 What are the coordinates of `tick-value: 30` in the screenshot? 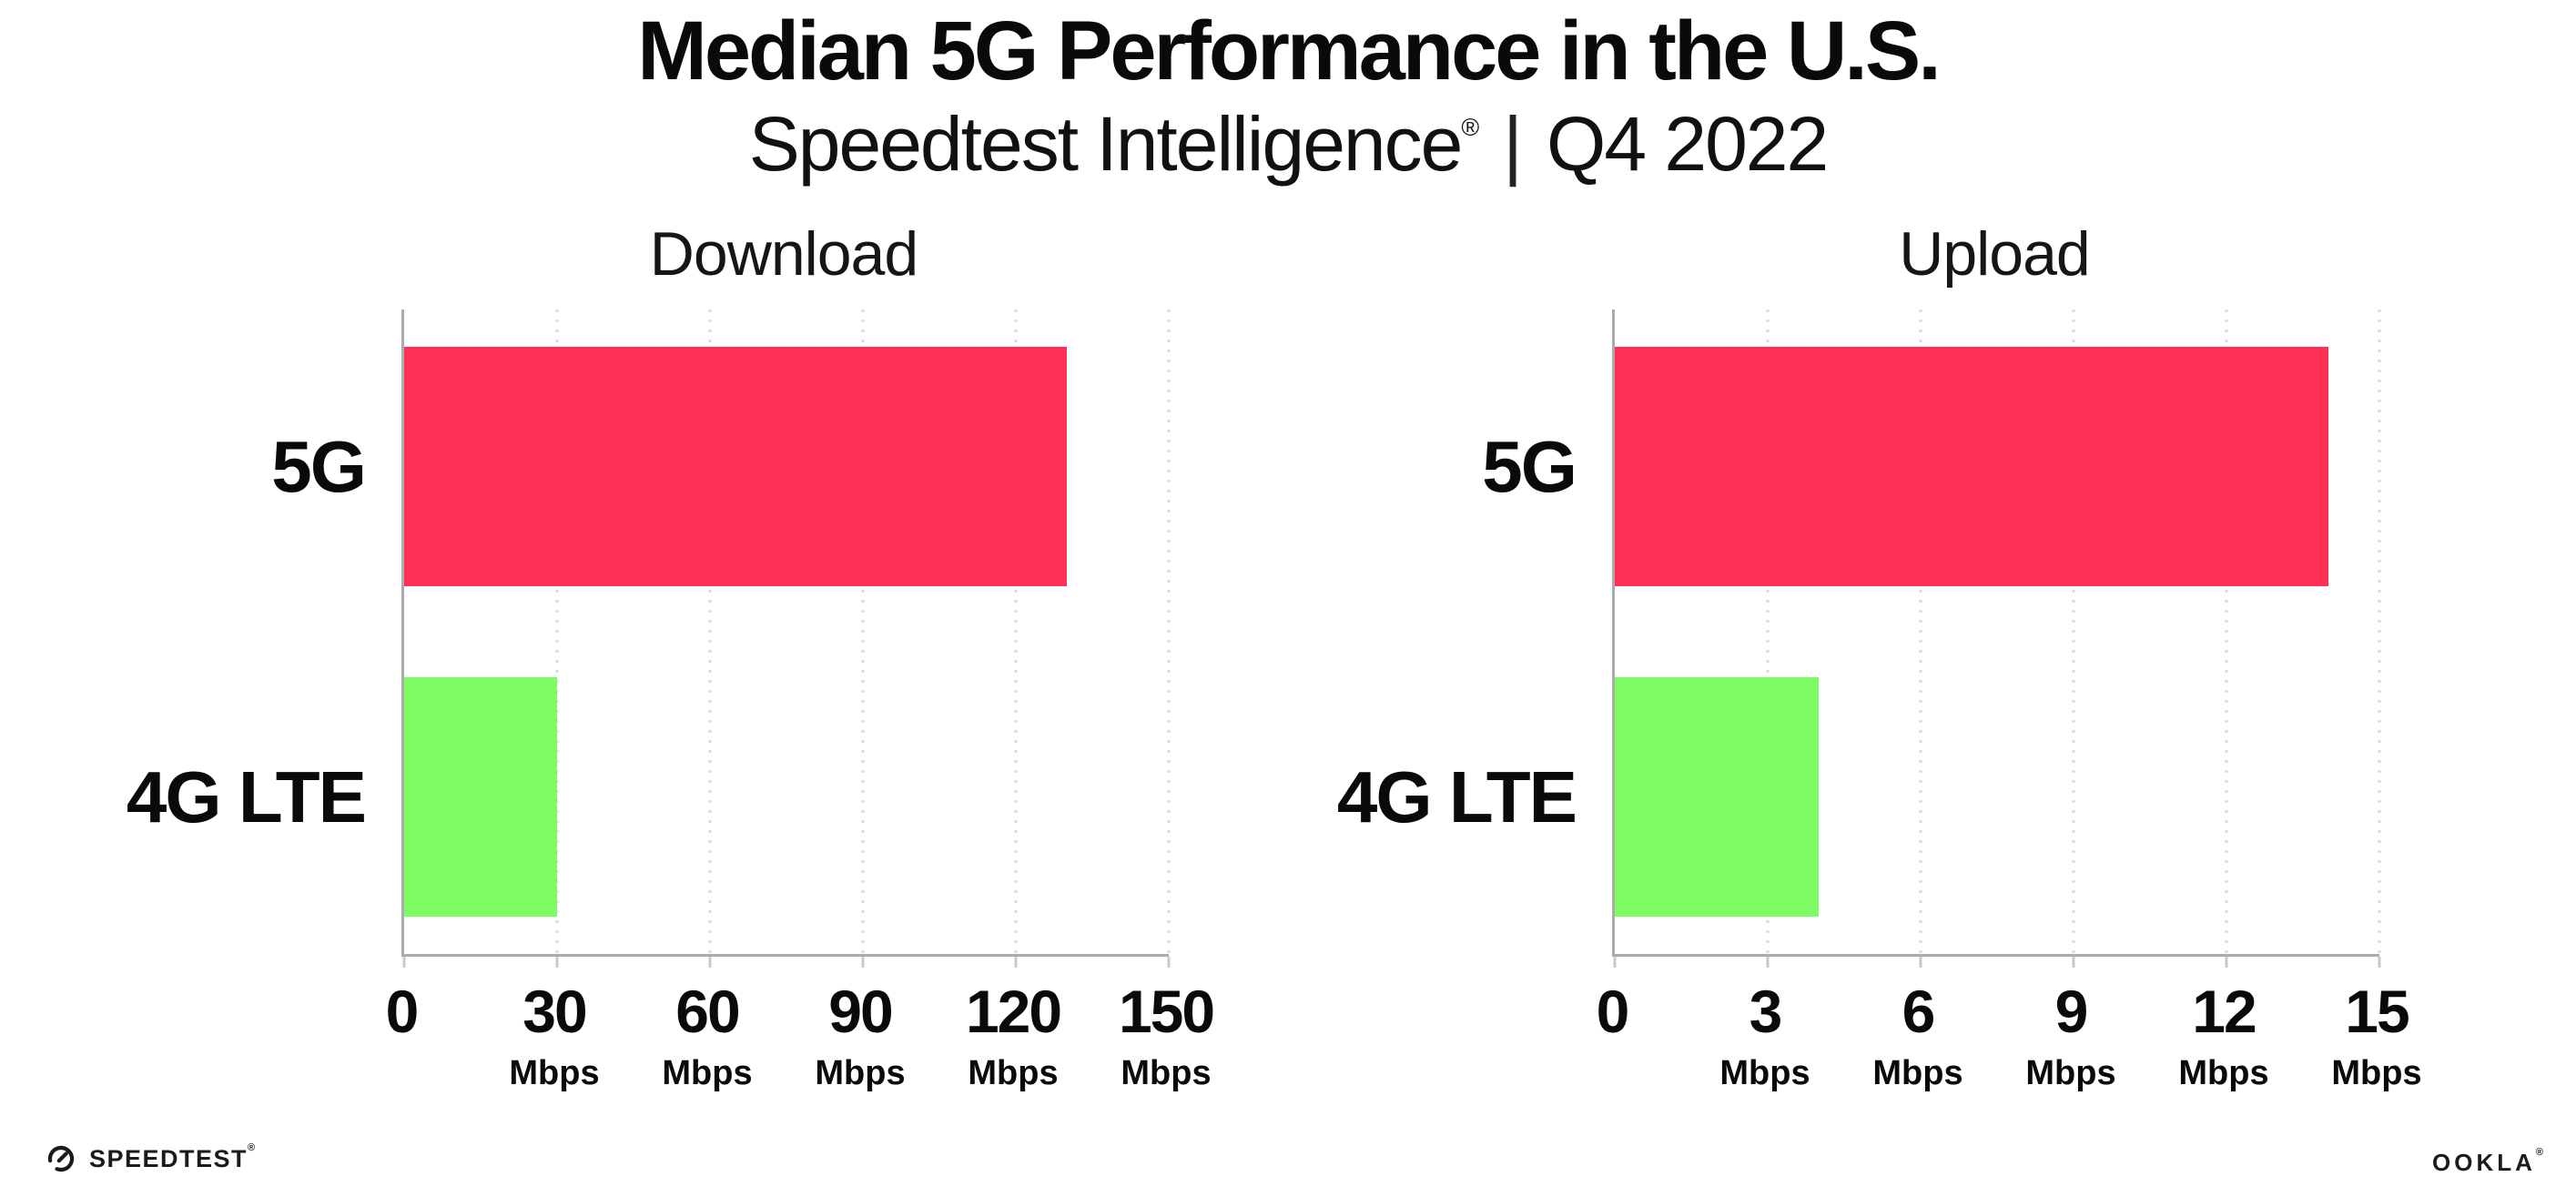 It's located at (554, 1011).